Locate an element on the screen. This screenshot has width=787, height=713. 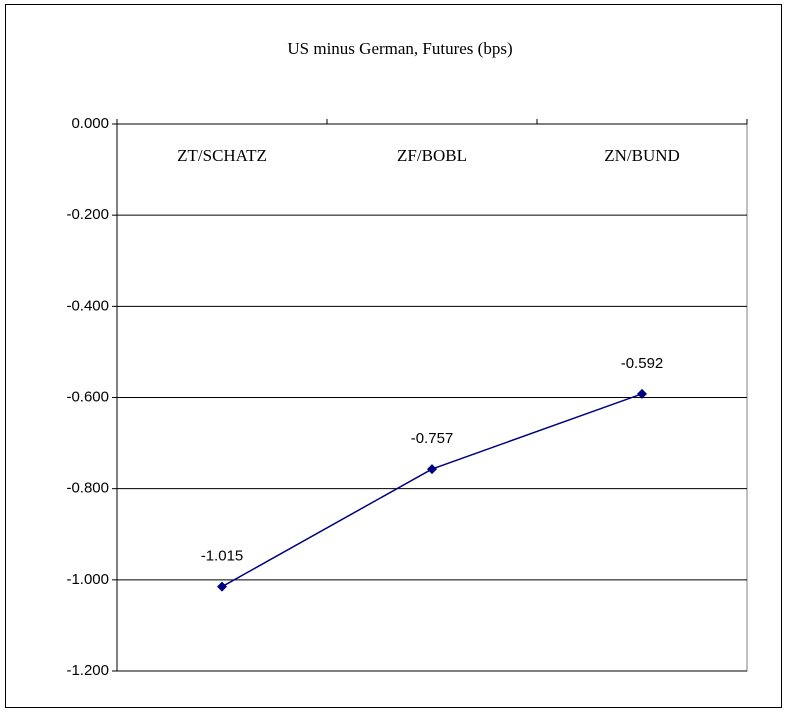
data-label: -1.015 is located at coordinates (222, 556).